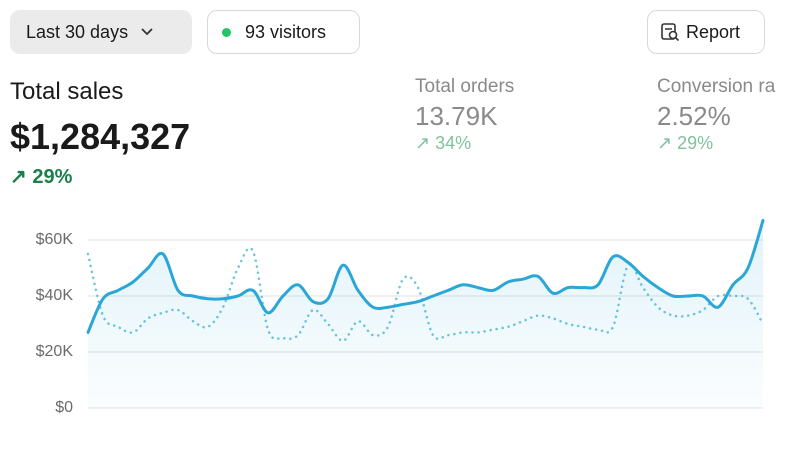 The height and width of the screenshot is (451, 803). I want to click on metric-label: Total sales, so click(67, 91).